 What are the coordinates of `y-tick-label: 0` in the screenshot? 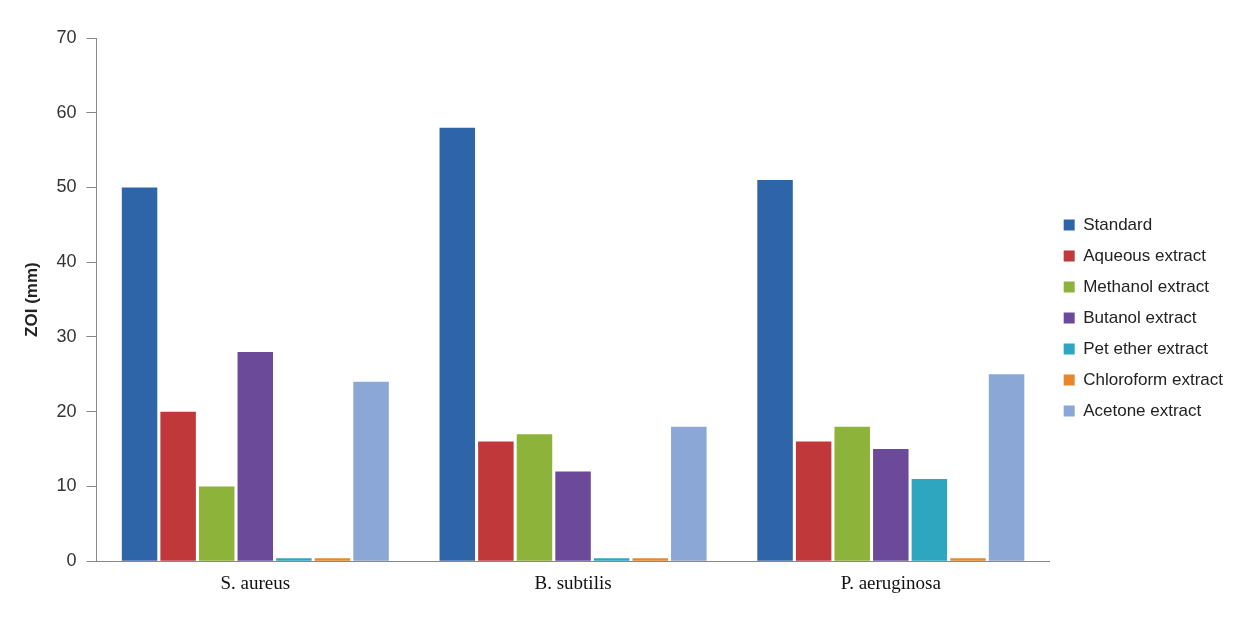 It's located at (71, 560).